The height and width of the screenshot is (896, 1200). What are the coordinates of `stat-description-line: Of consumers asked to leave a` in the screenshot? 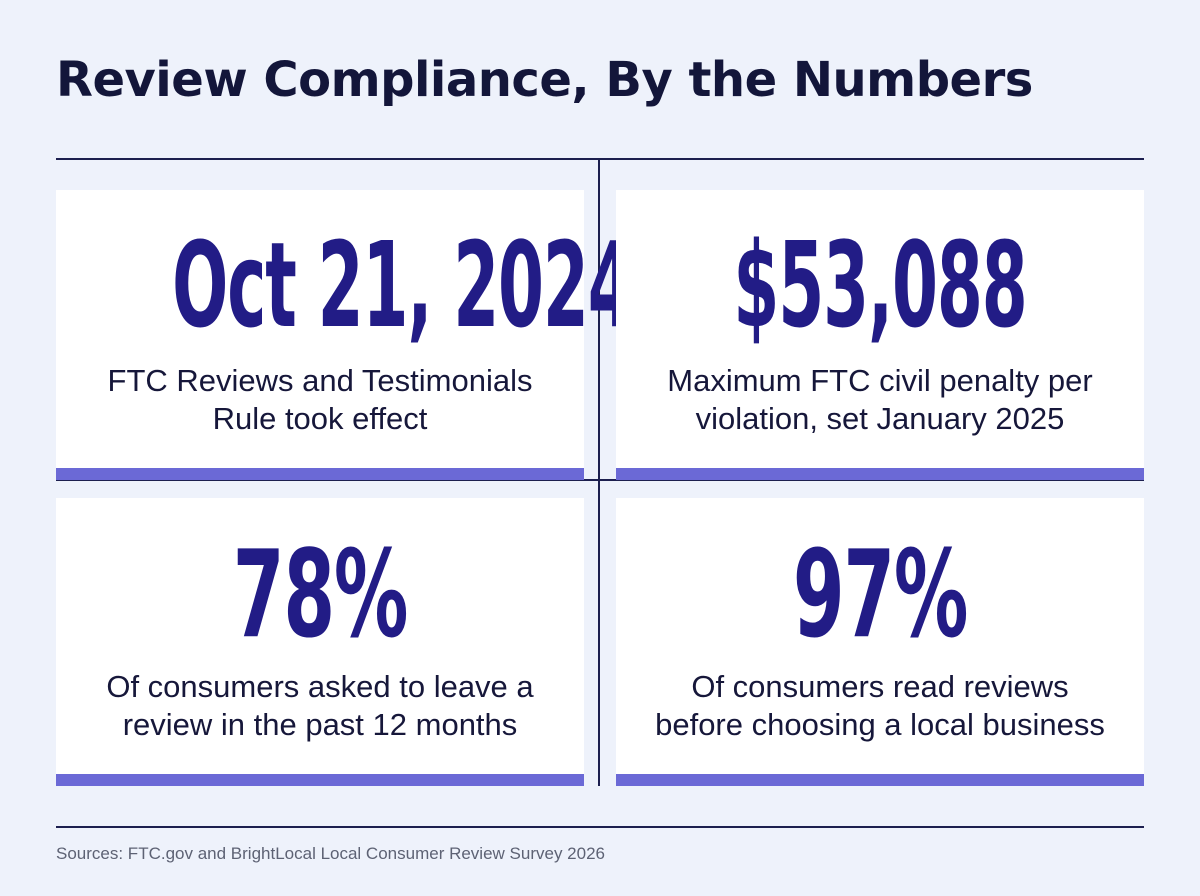 It's located at (320, 686).